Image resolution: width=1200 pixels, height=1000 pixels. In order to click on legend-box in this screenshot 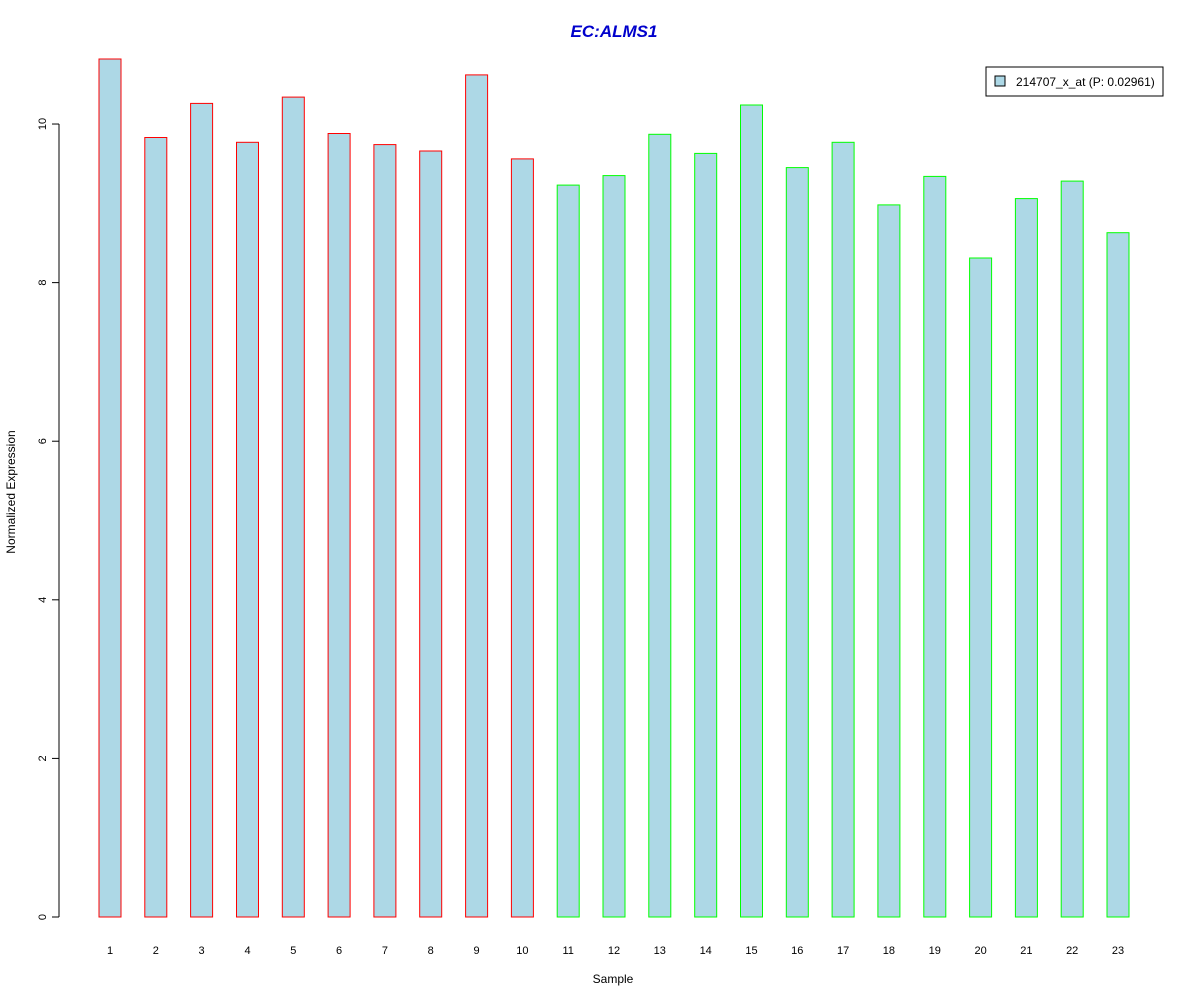, I will do `click(1074, 81)`.